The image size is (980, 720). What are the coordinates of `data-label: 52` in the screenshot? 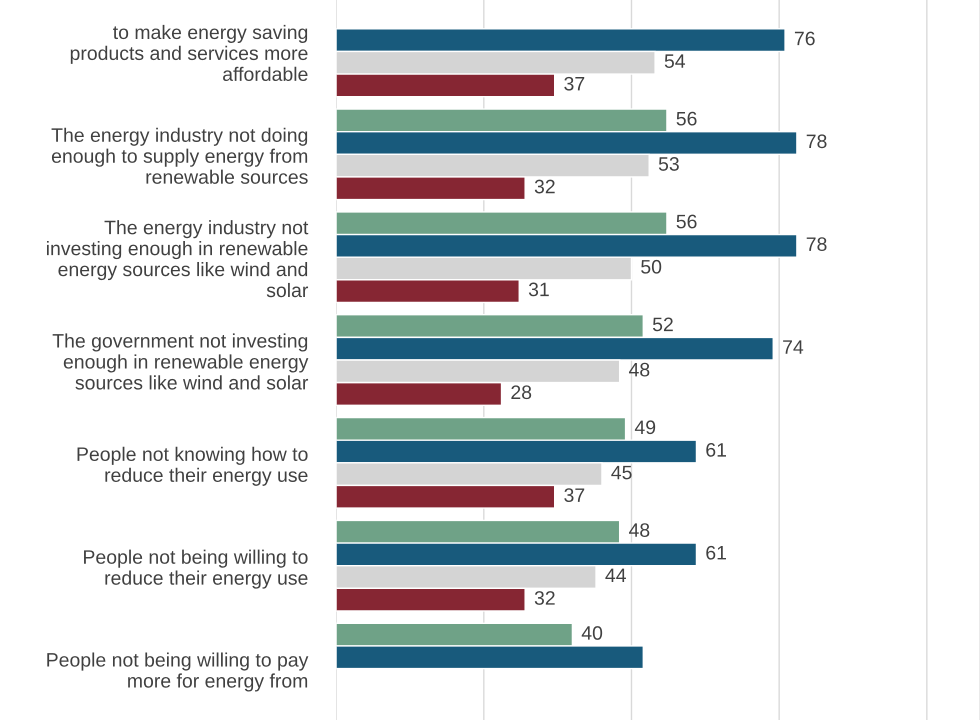 It's located at (662, 325).